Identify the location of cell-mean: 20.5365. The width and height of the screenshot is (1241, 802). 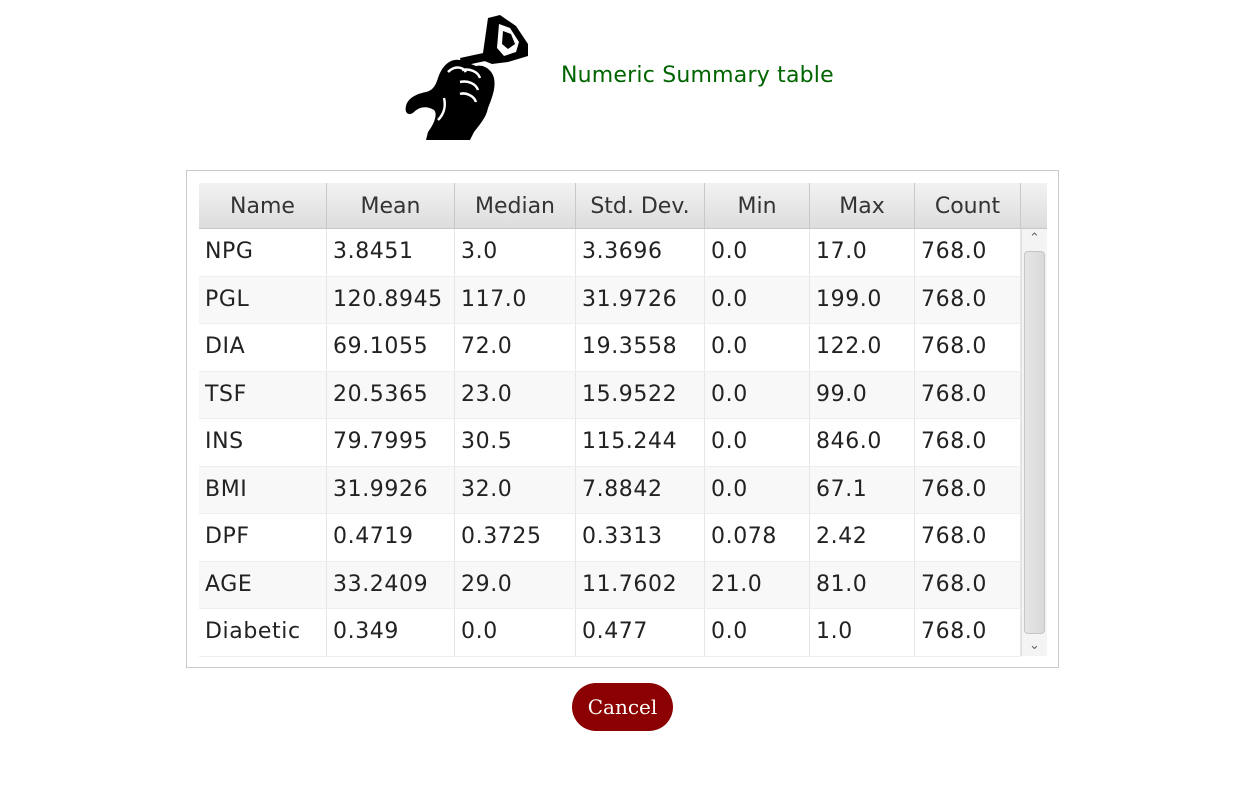
(391, 394).